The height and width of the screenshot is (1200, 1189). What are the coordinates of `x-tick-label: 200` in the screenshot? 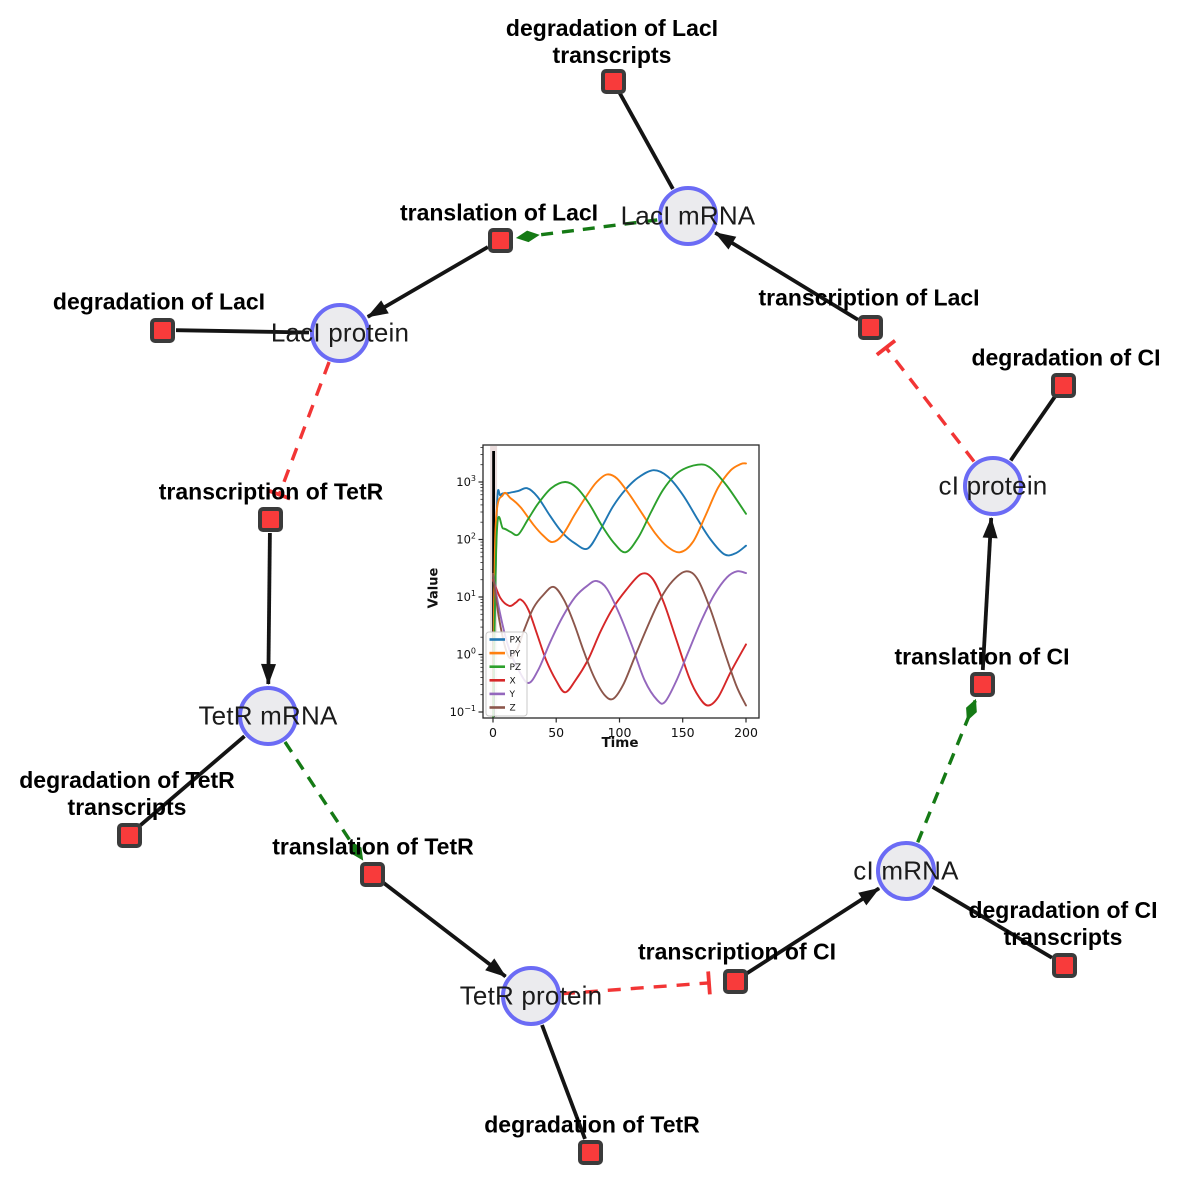 It's located at (746, 732).